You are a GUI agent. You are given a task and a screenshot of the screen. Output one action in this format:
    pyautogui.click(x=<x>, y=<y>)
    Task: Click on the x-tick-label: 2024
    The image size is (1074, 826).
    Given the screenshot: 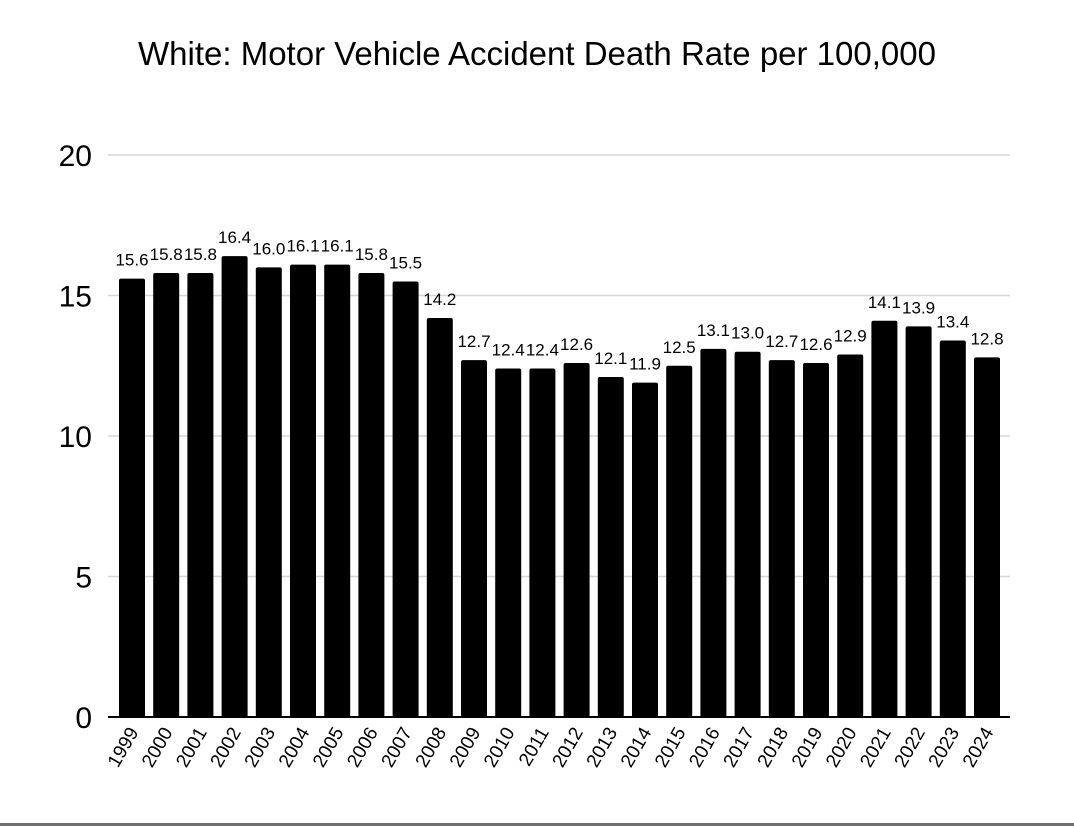 What is the action you would take?
    pyautogui.click(x=979, y=747)
    